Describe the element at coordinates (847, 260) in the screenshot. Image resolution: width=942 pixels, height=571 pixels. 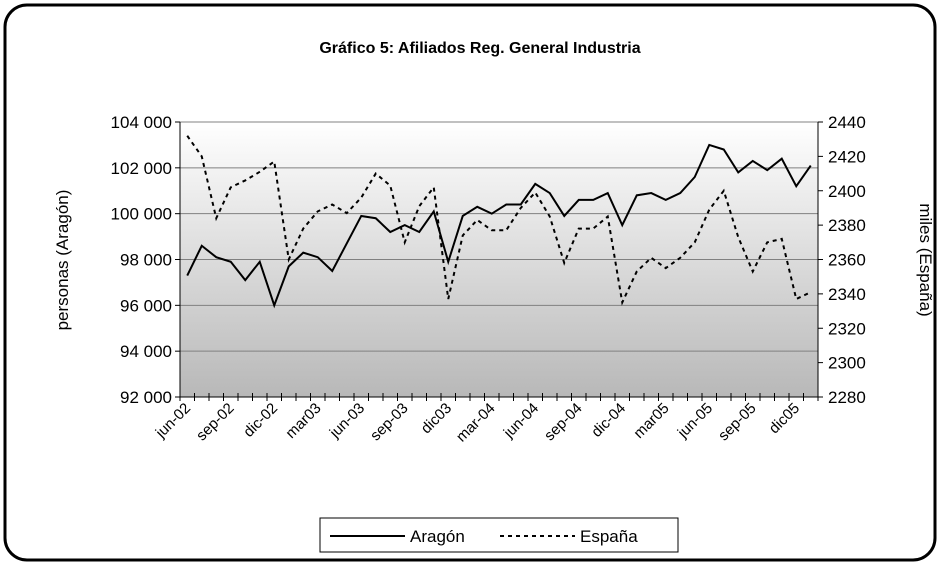
I see `y2-tick-label: 2360` at that location.